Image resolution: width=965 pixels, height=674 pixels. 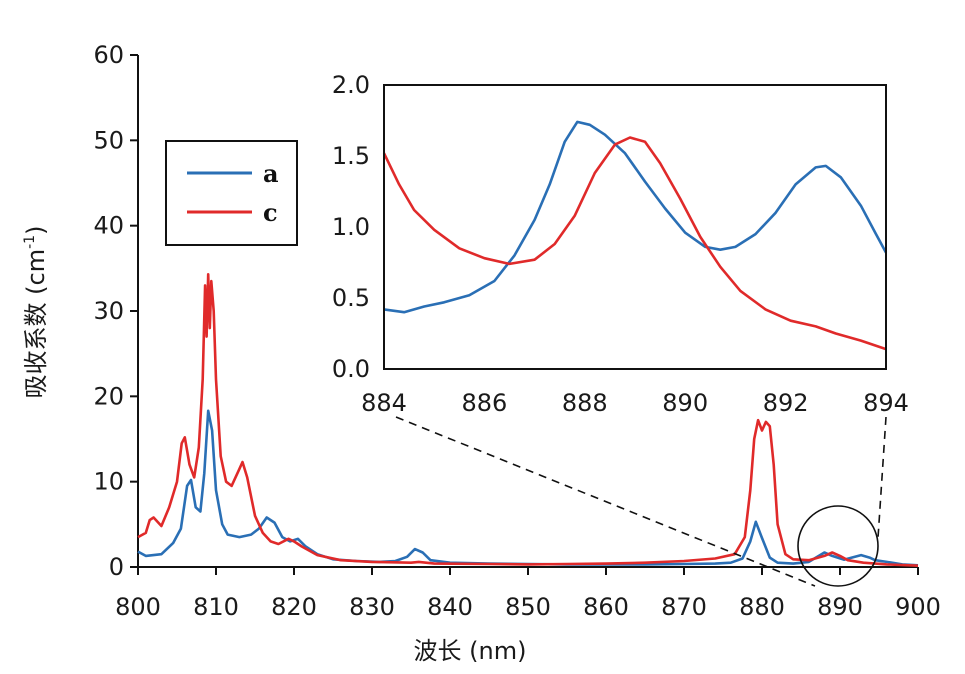 I want to click on zoom-connector-right, so click(x=882, y=477).